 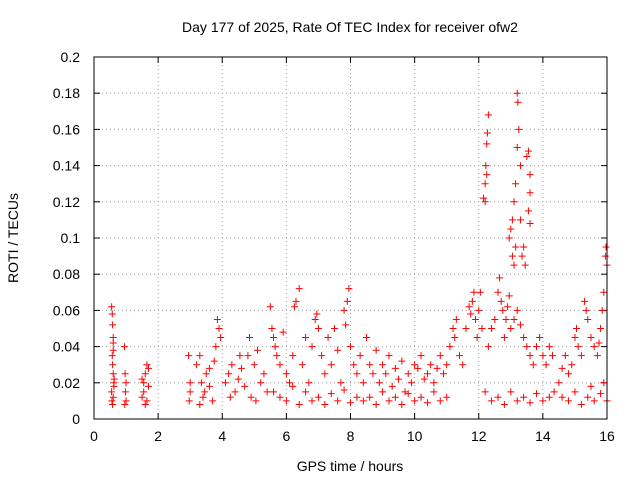 What do you see at coordinates (222, 436) in the screenshot?
I see `x-tick-label: 4` at bounding box center [222, 436].